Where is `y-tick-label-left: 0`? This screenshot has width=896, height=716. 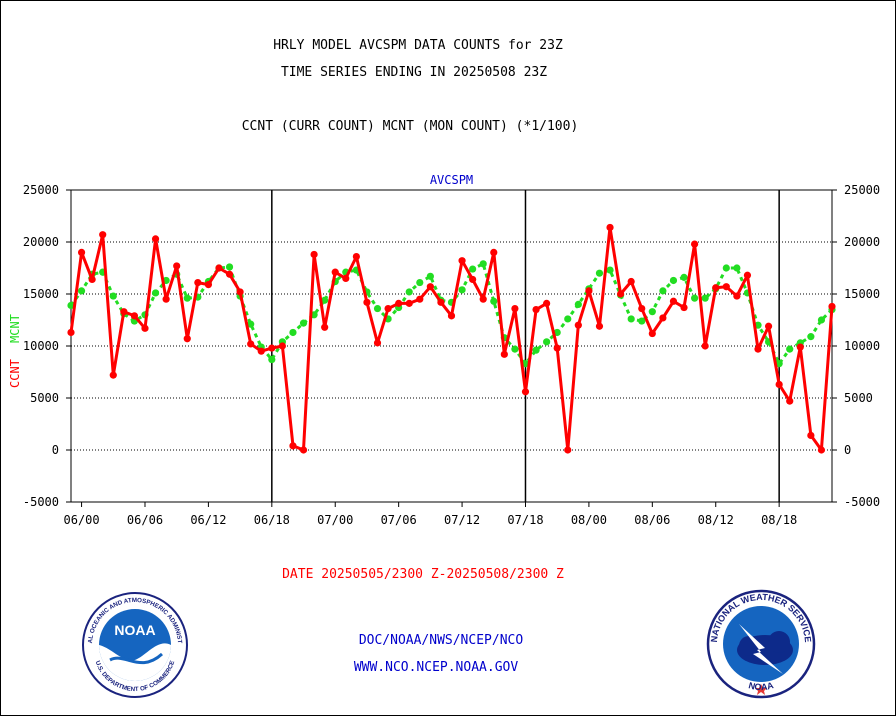
y-tick-label-left: 0 is located at coordinates (55, 450).